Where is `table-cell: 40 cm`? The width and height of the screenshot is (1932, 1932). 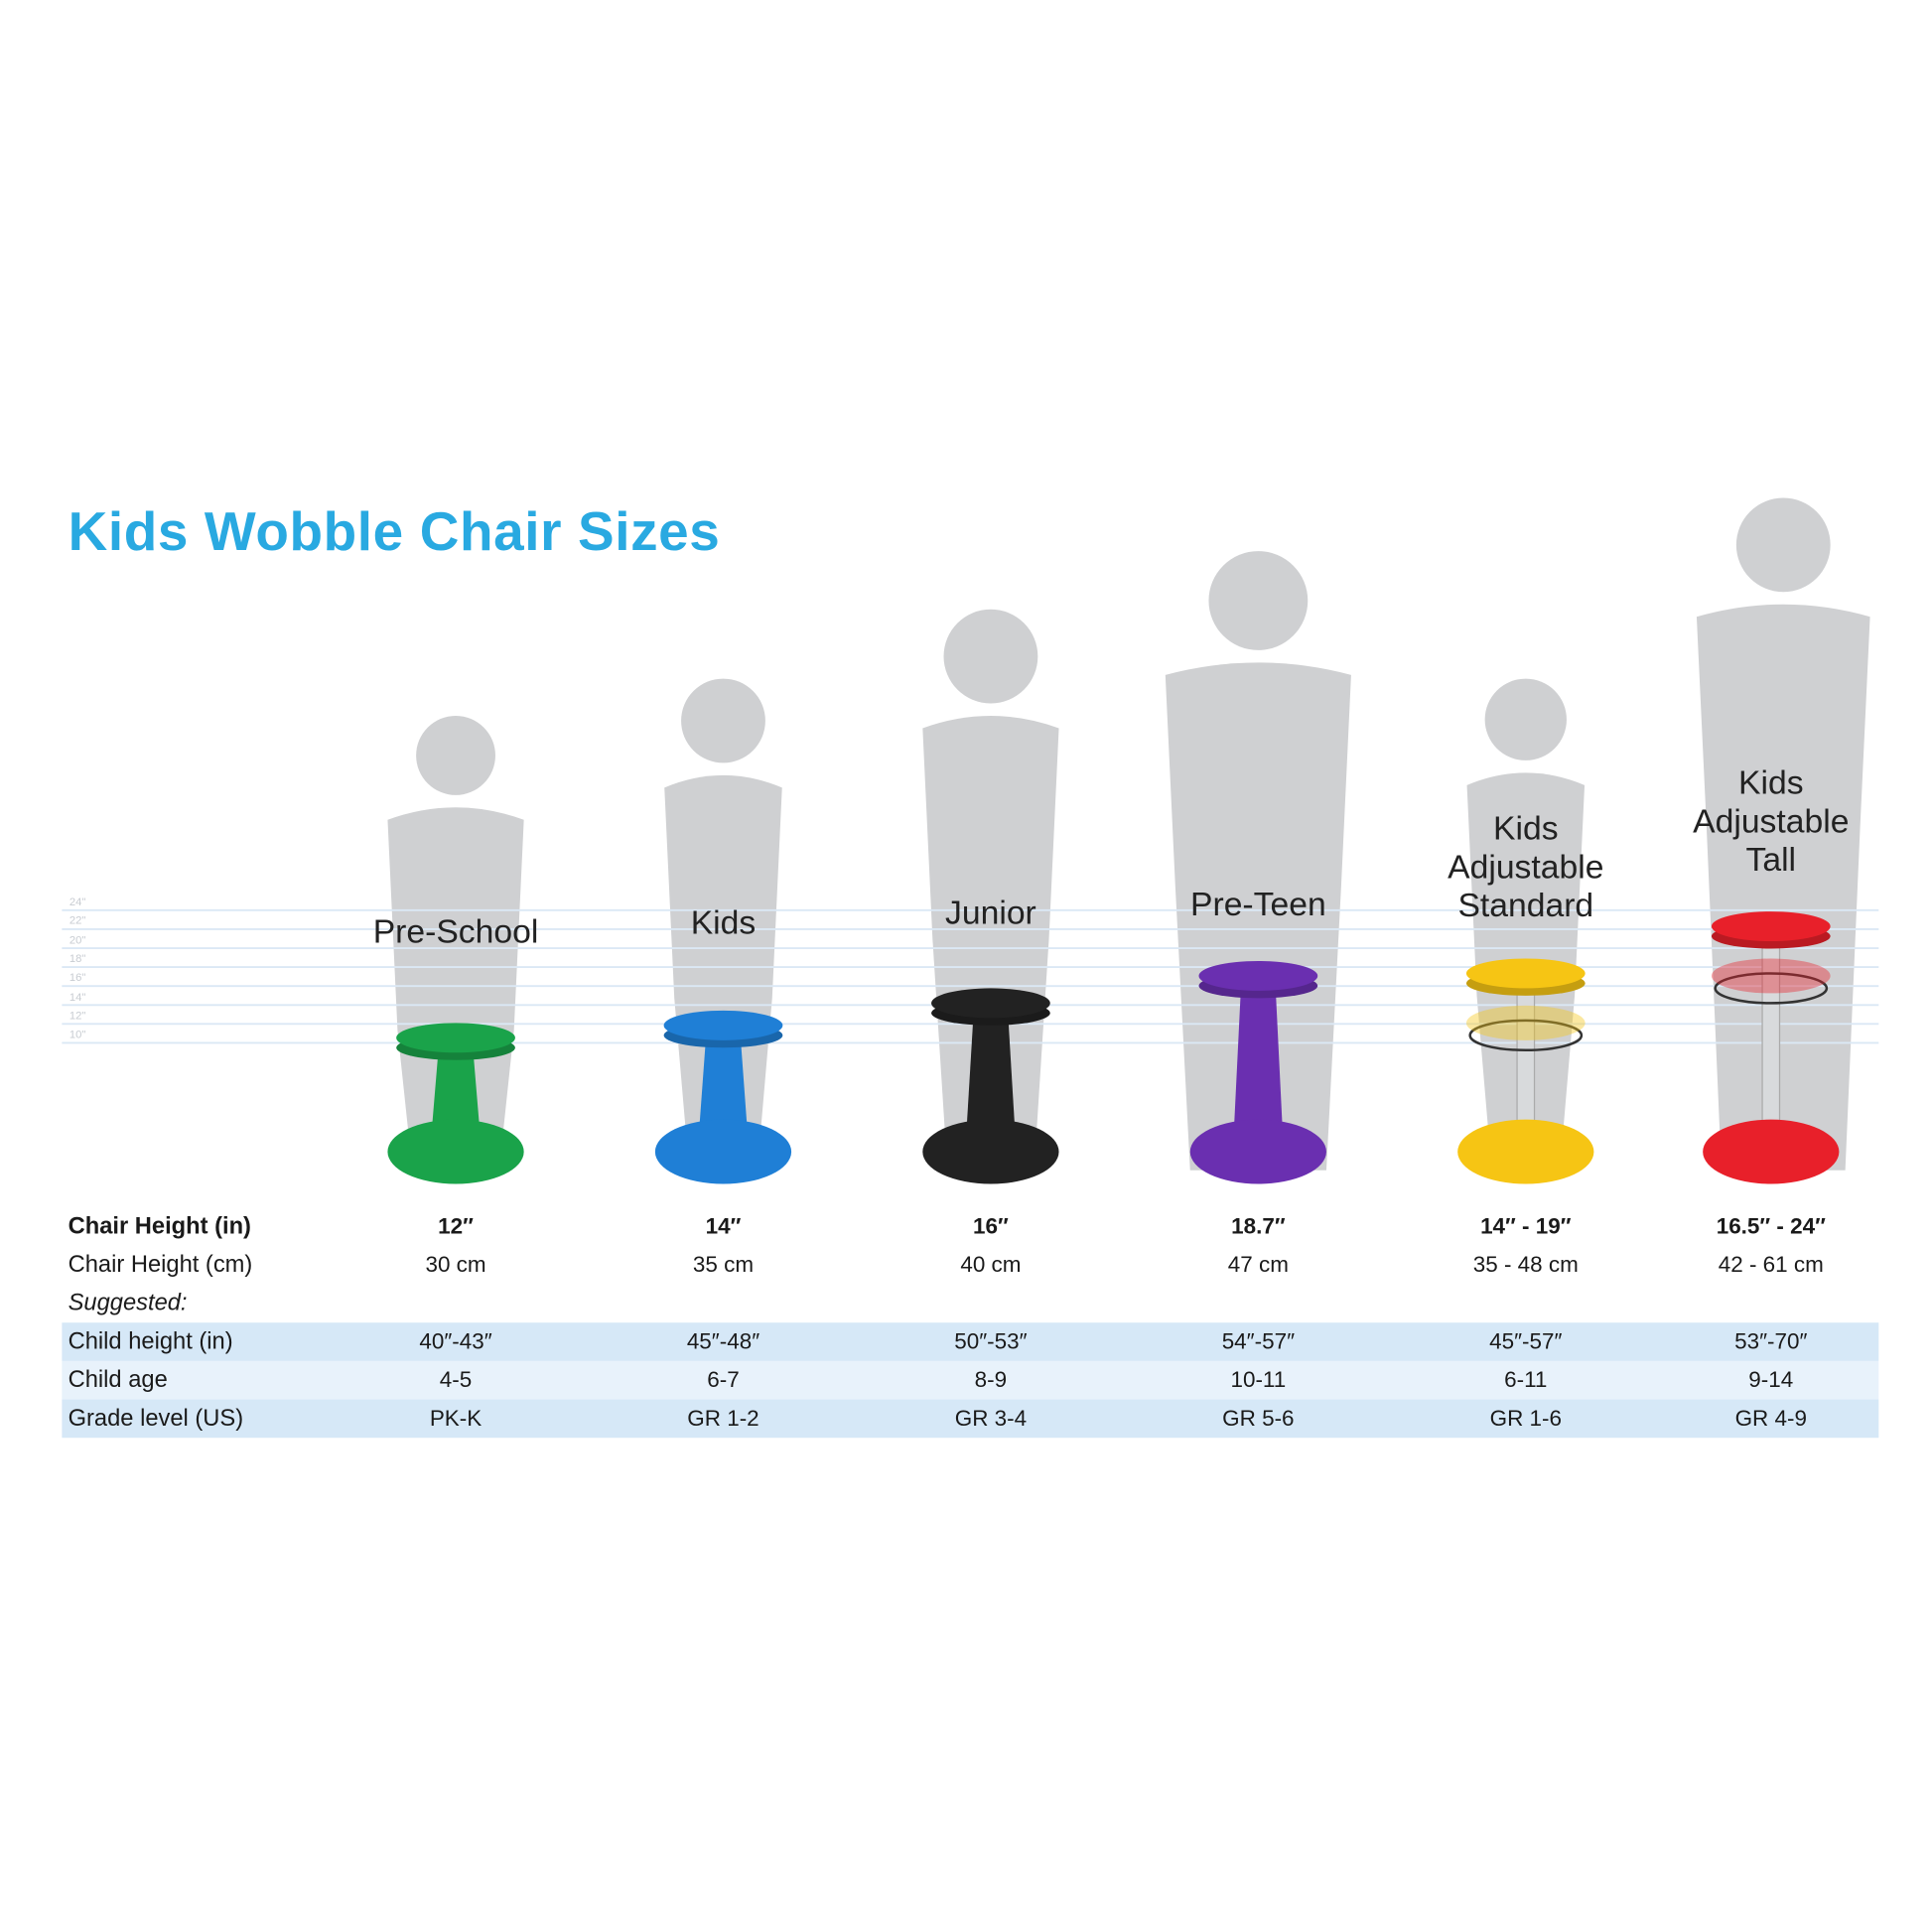 table-cell: 40 cm is located at coordinates (991, 1265).